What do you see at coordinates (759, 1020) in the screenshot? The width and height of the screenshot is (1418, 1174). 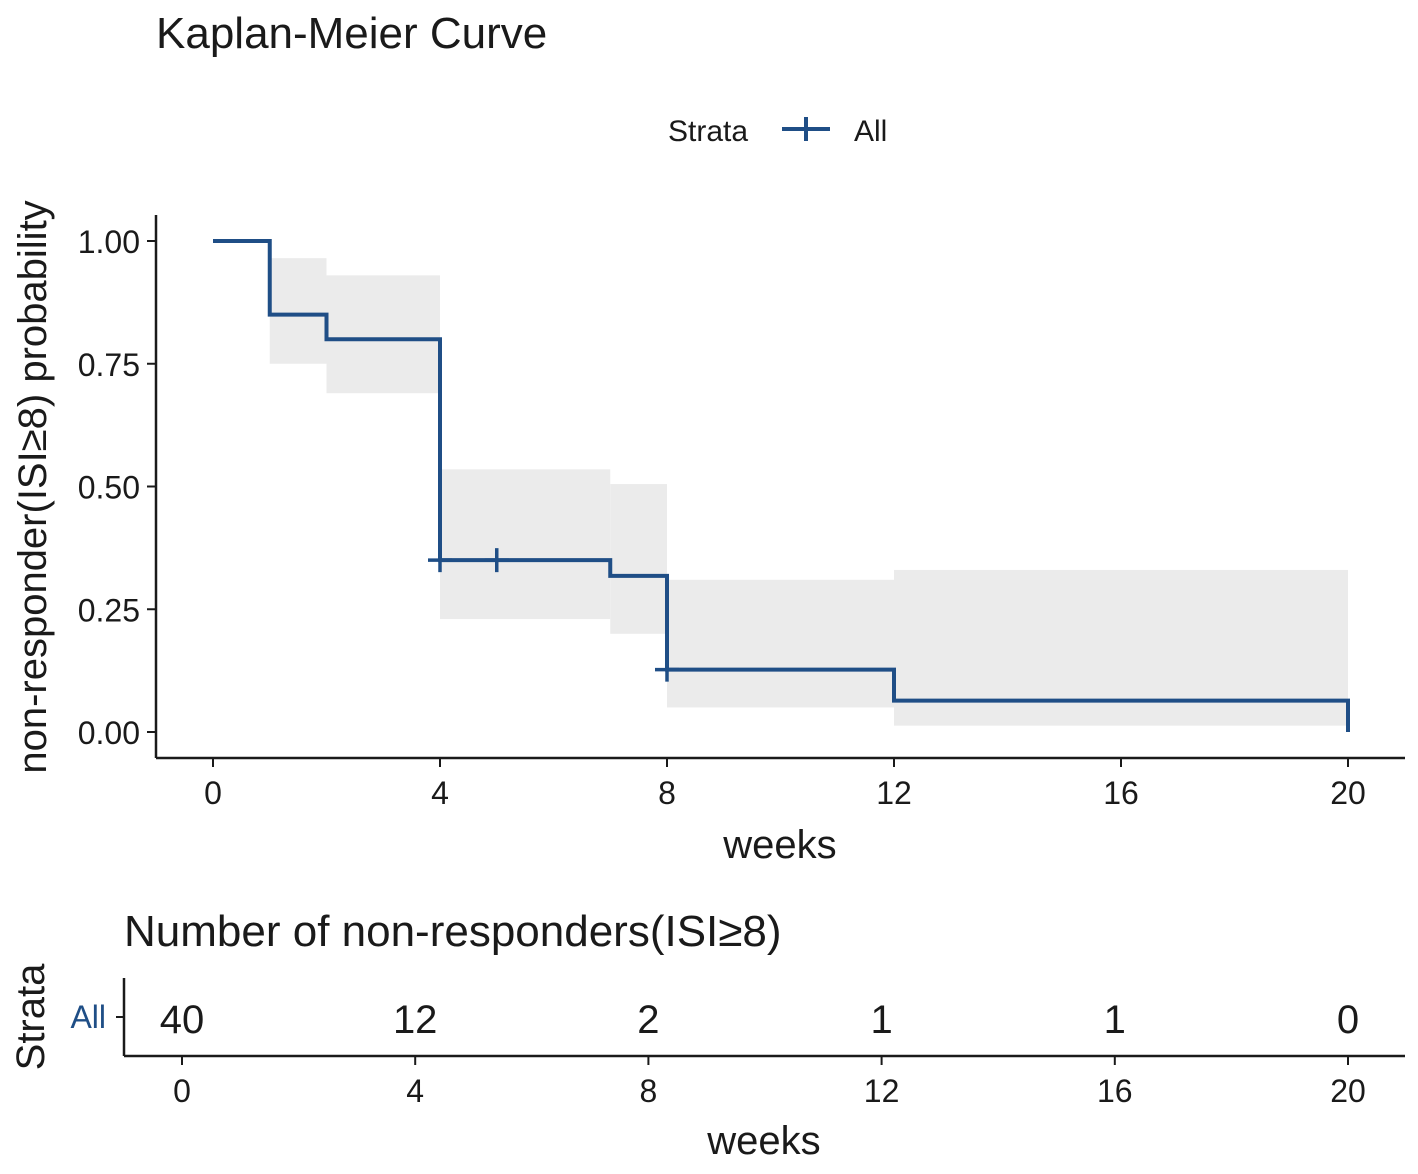 I see `risk-table-values: 40 12 2 1 1 0` at bounding box center [759, 1020].